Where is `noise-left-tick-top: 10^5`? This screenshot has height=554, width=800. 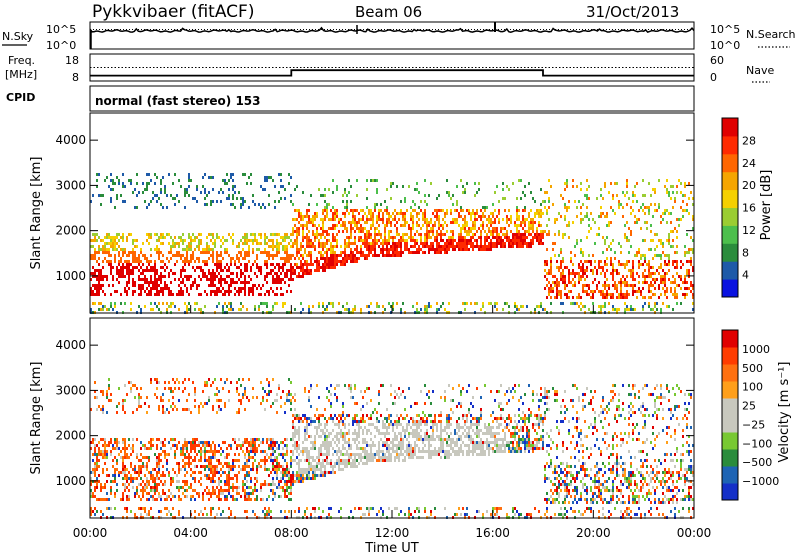 noise-left-tick-top: 10^5 is located at coordinates (61, 29).